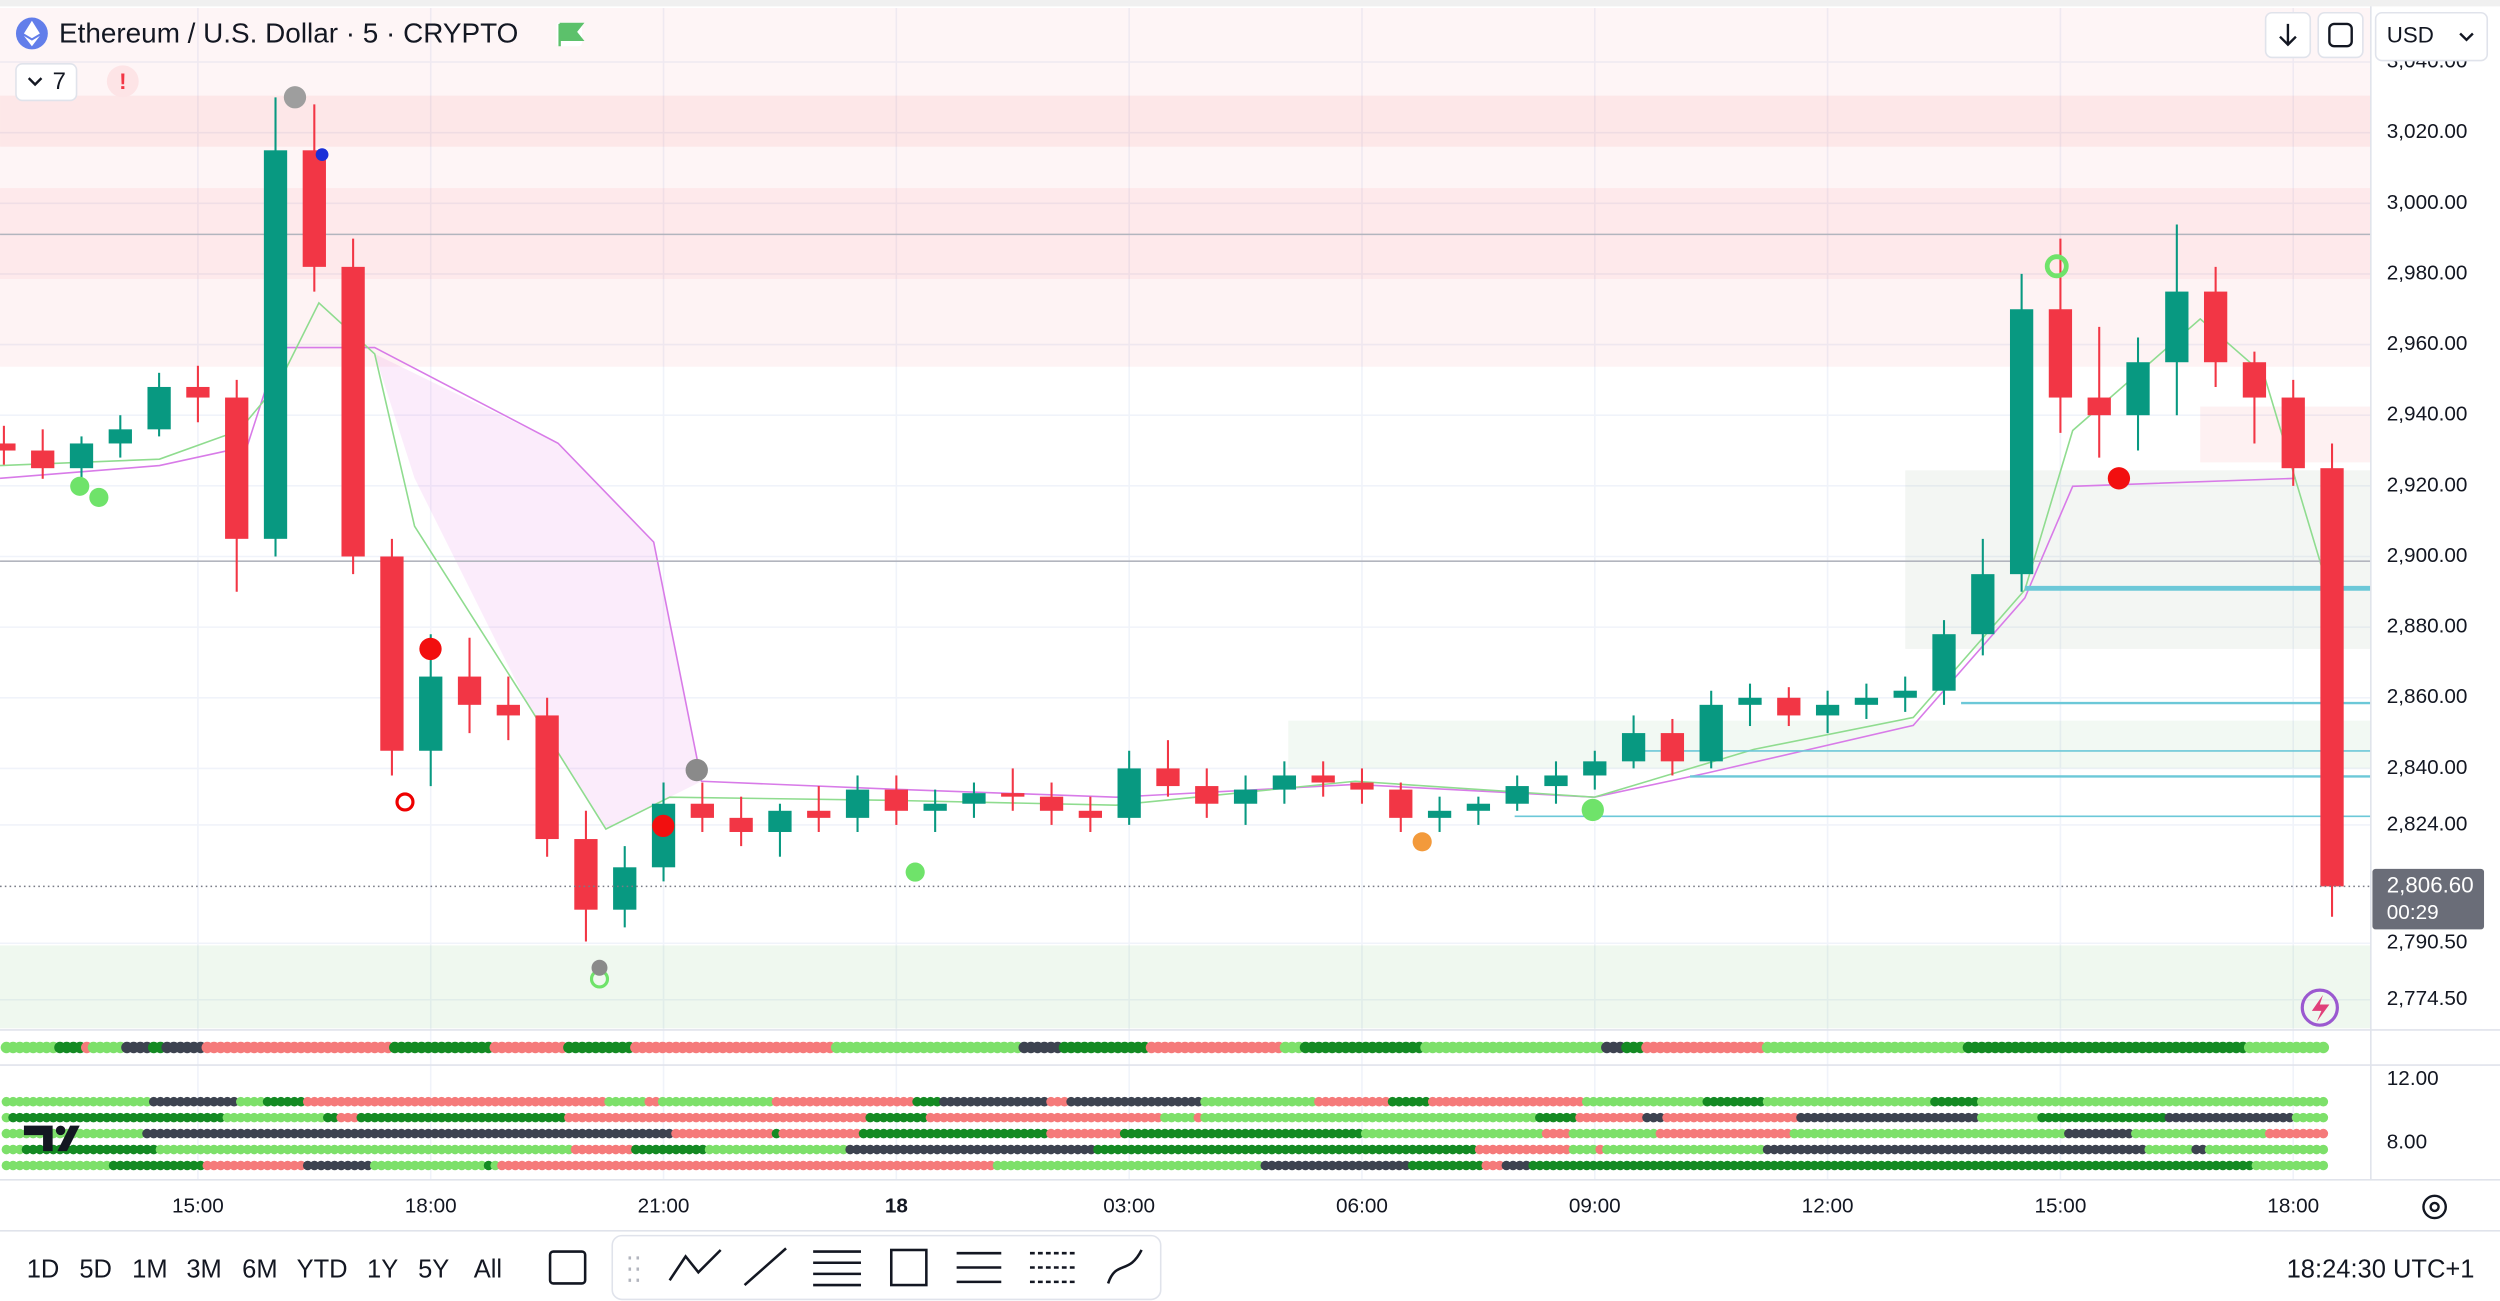  I want to click on range-button: All, so click(488, 1269).